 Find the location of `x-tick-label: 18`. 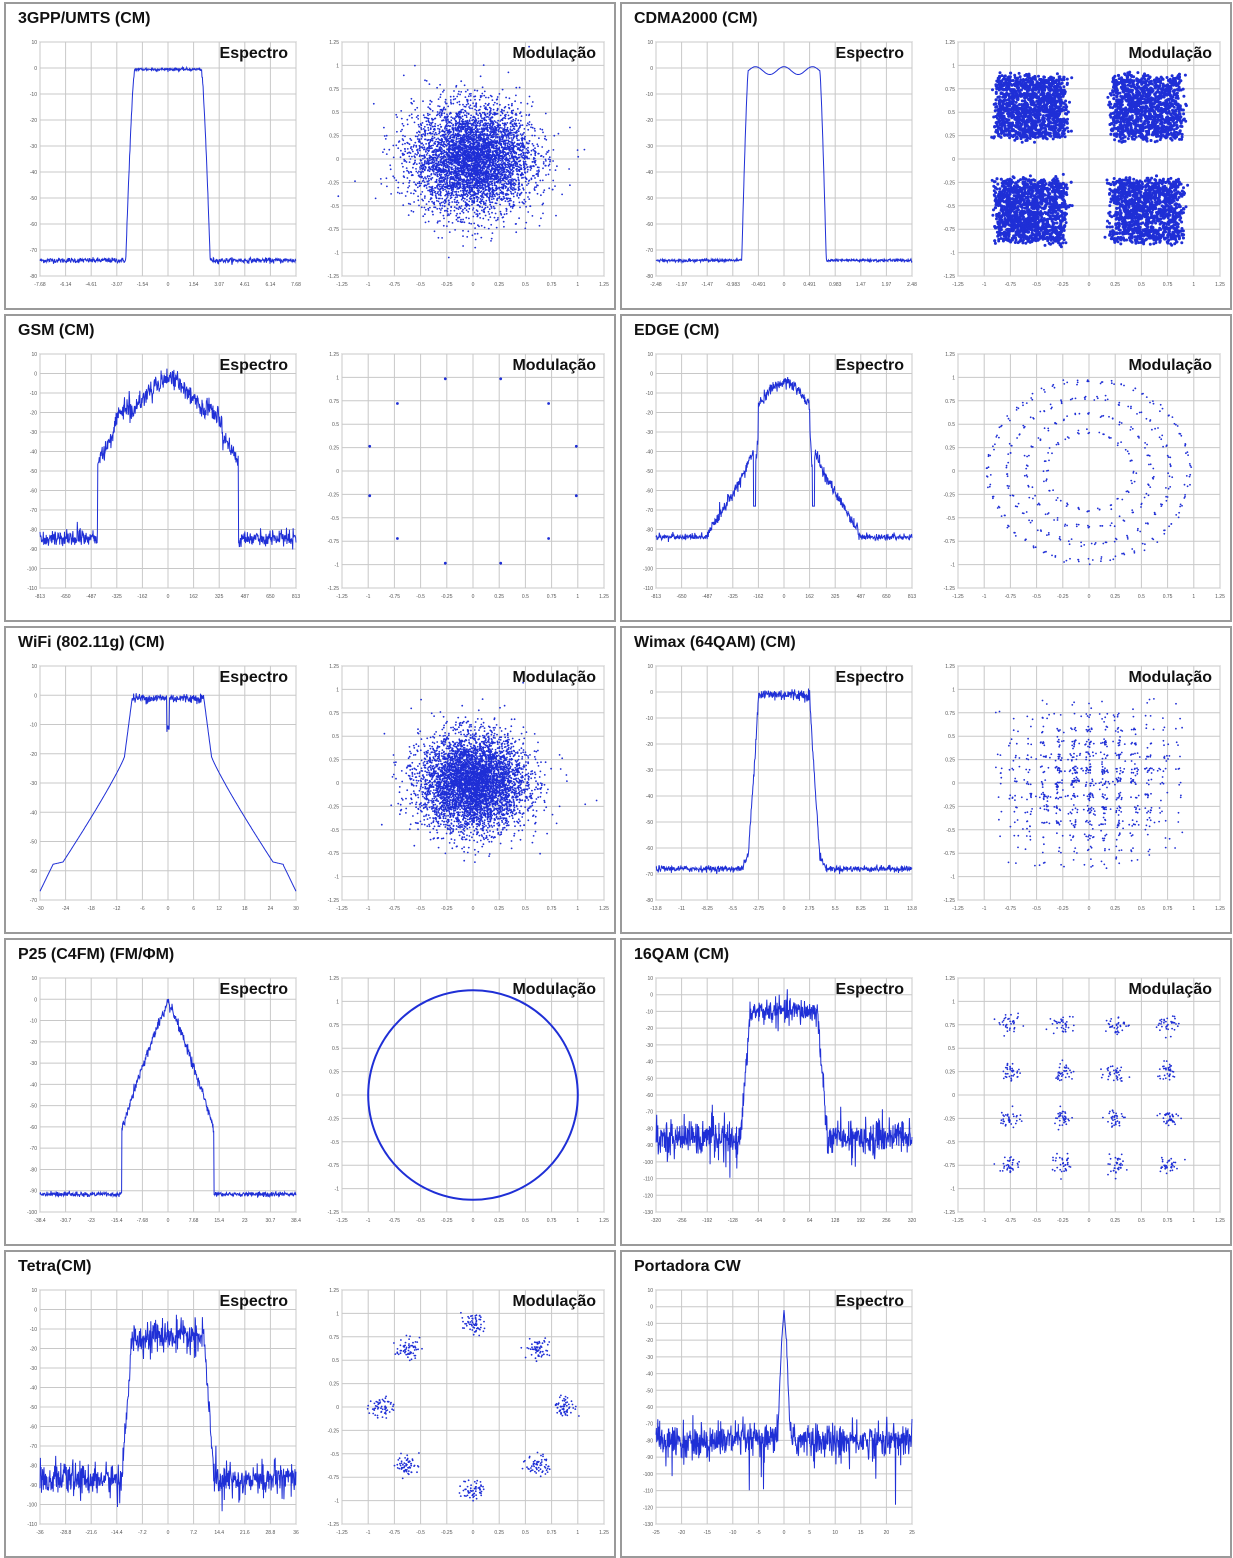

x-tick-label: 18 is located at coordinates (245, 909).